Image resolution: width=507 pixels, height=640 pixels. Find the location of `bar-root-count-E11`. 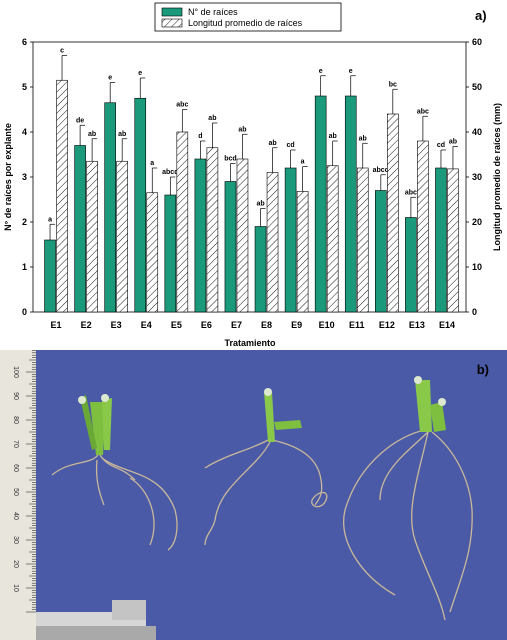

bar-root-count-E11 is located at coordinates (350, 204).